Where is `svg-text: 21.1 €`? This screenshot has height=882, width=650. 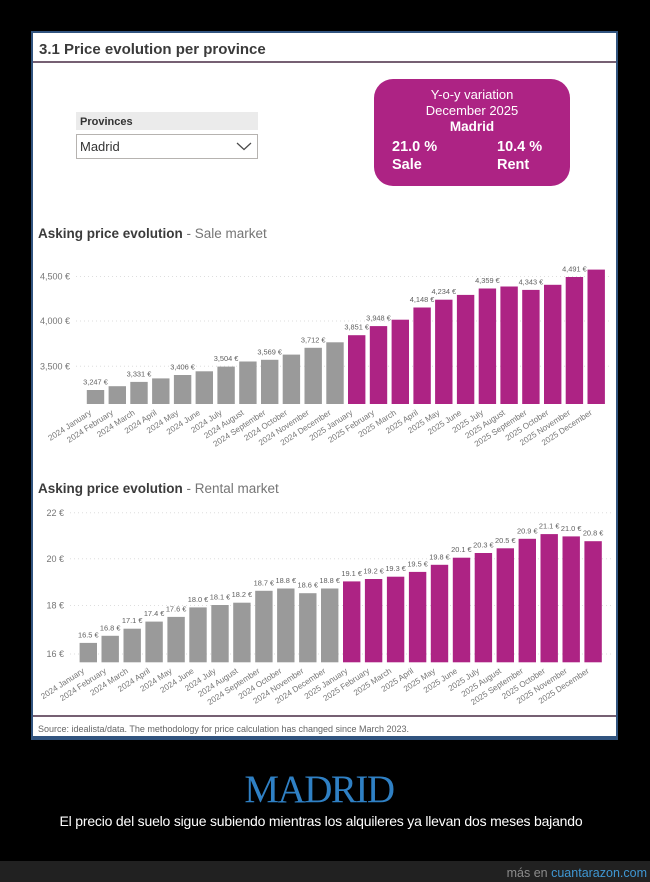
svg-text: 21.1 € is located at coordinates (549, 526).